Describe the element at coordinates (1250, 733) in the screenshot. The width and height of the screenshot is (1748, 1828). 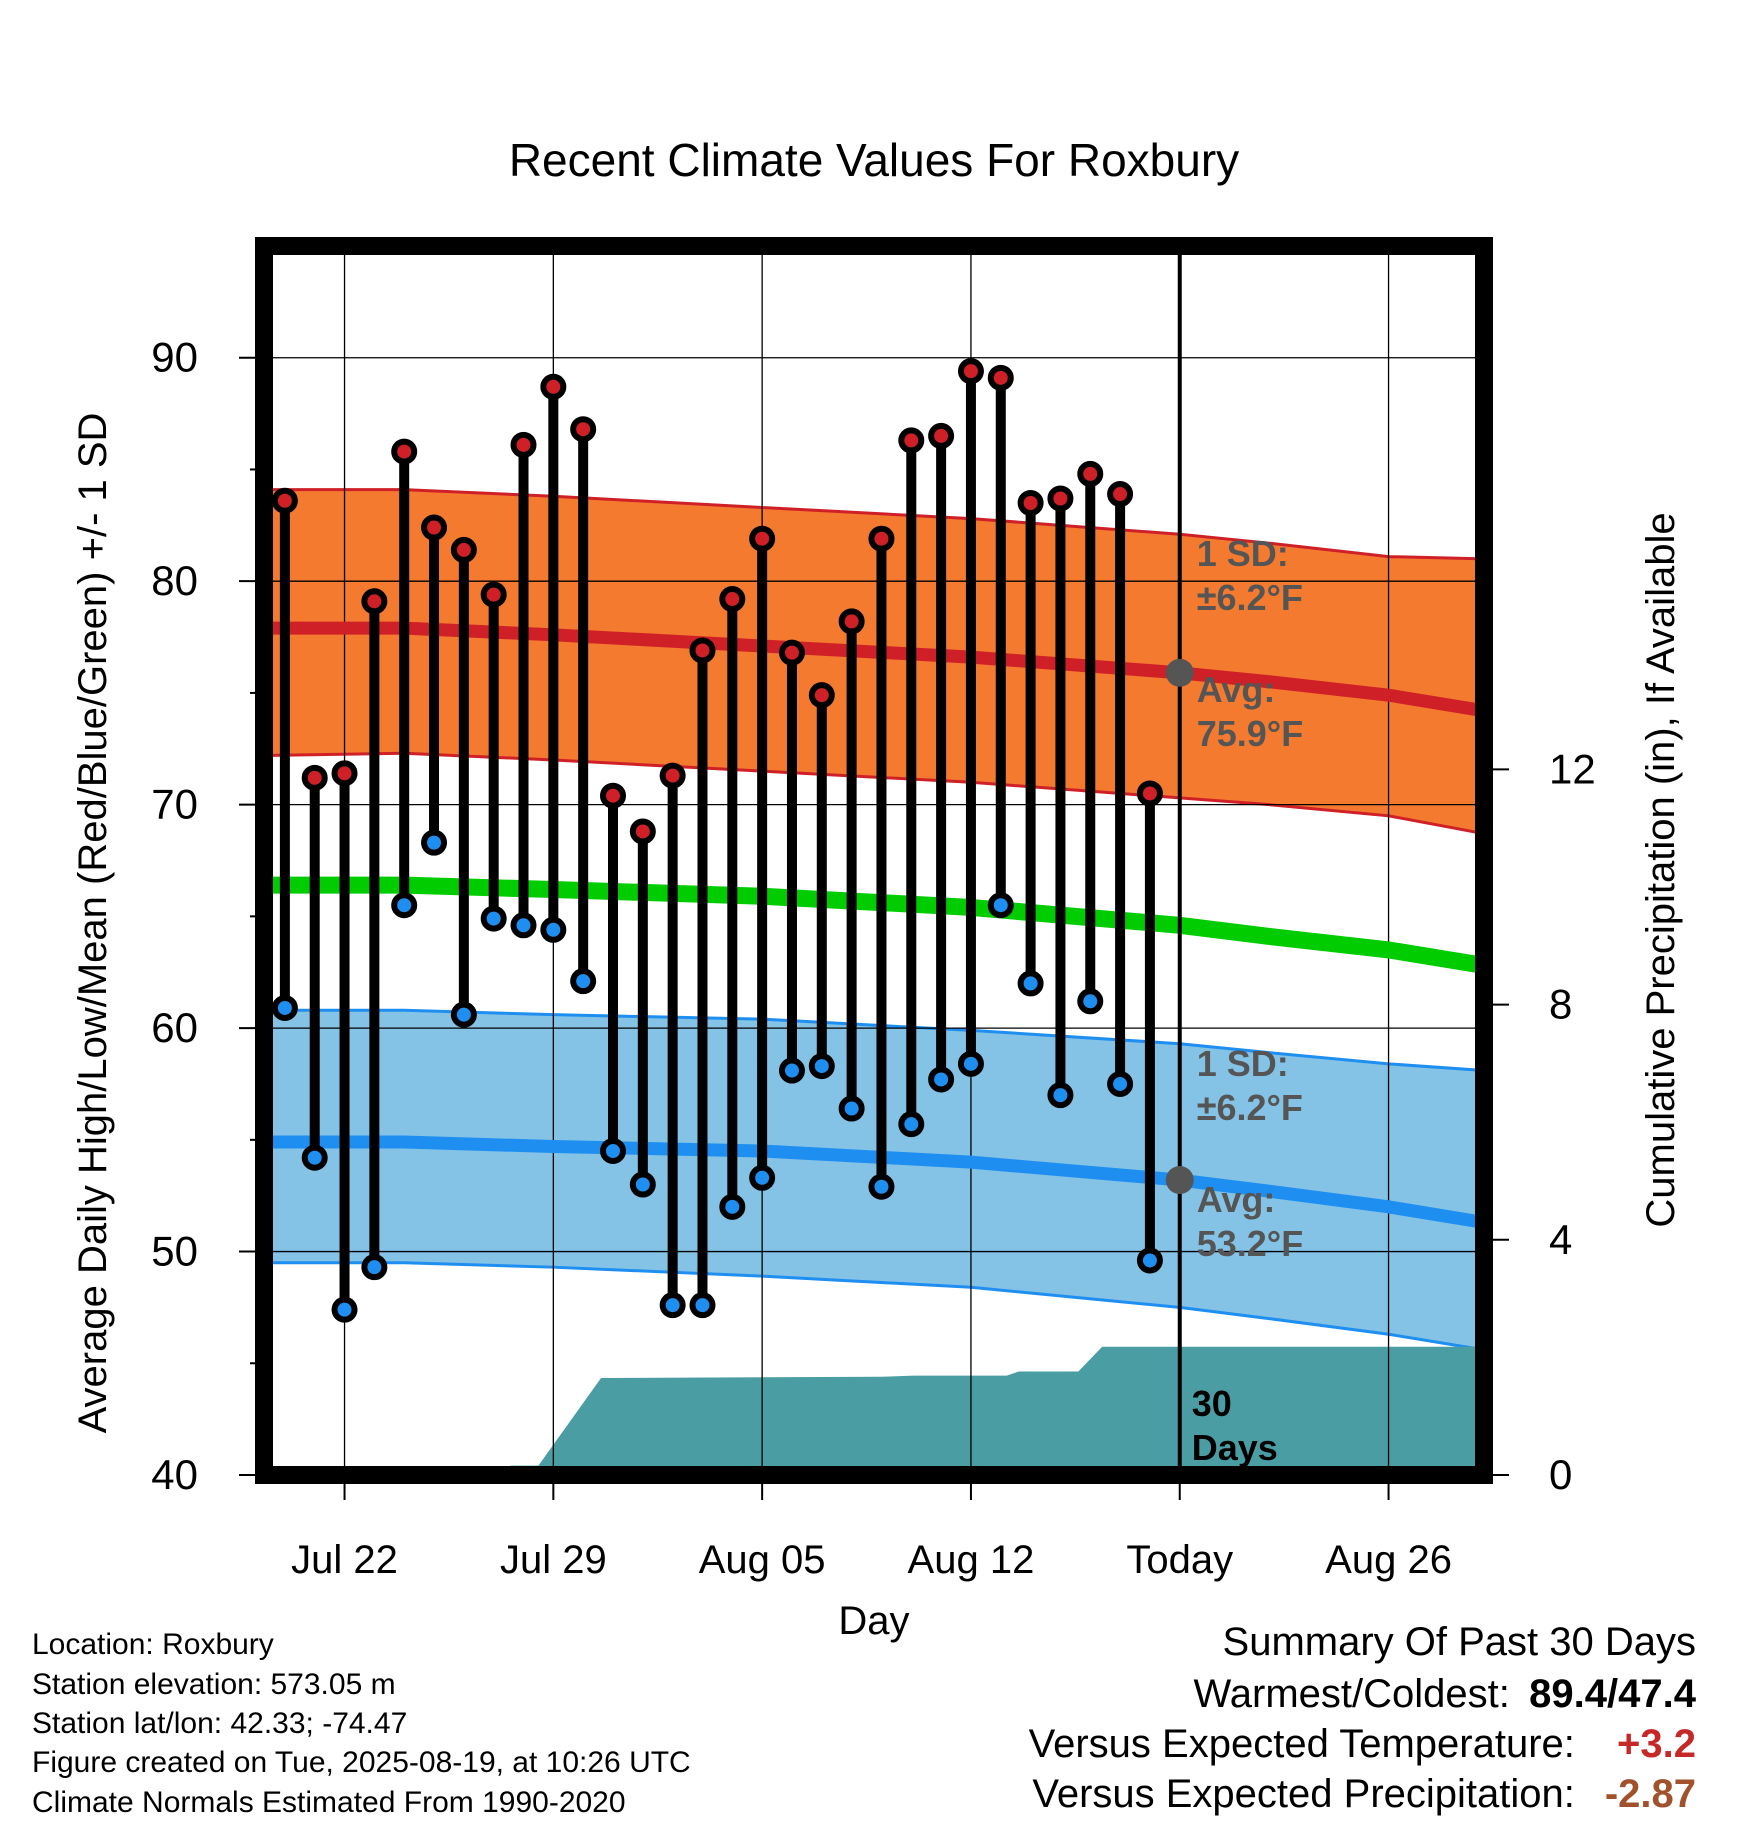
I see `high-avg-value: 75.9°F` at that location.